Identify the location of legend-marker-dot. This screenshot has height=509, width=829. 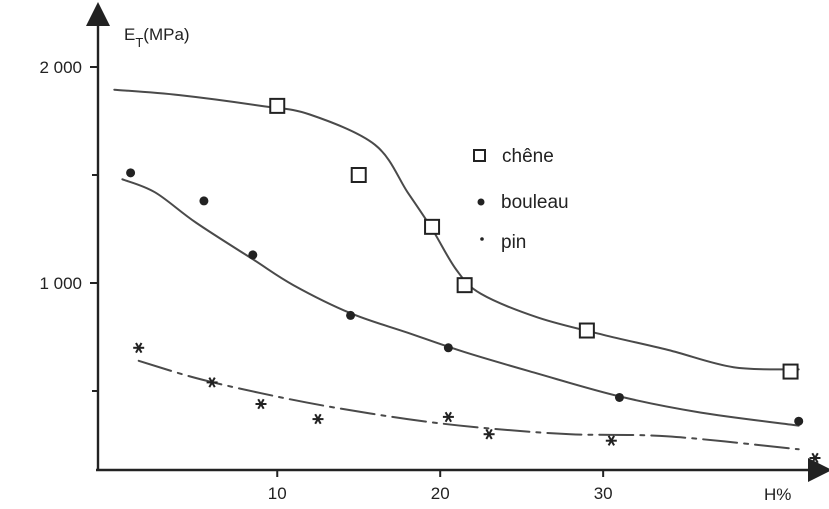
(481, 202).